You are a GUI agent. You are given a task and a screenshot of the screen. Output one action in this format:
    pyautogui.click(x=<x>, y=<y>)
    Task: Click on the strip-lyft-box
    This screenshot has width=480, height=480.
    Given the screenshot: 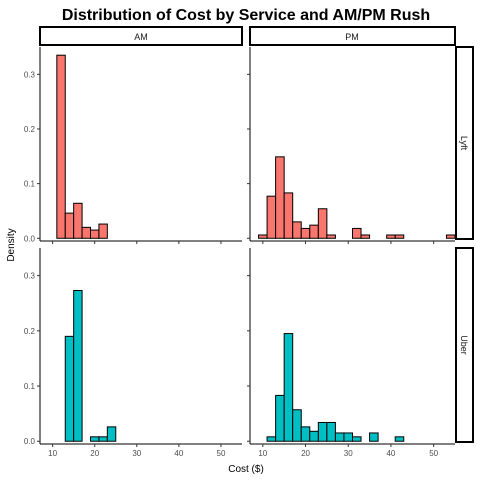 What is the action you would take?
    pyautogui.click(x=464, y=143)
    